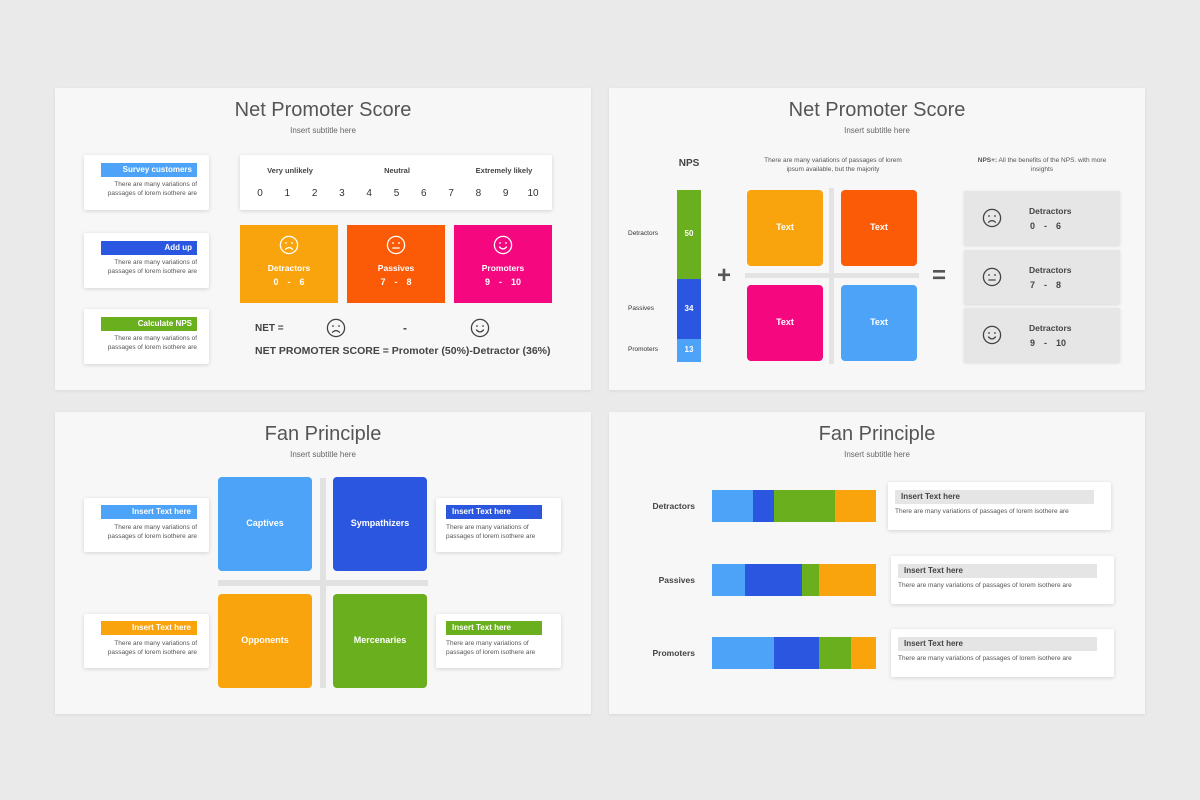 This screenshot has height=800, width=1200. What do you see at coordinates (478, 193) in the screenshot?
I see `scale-number: 8` at bounding box center [478, 193].